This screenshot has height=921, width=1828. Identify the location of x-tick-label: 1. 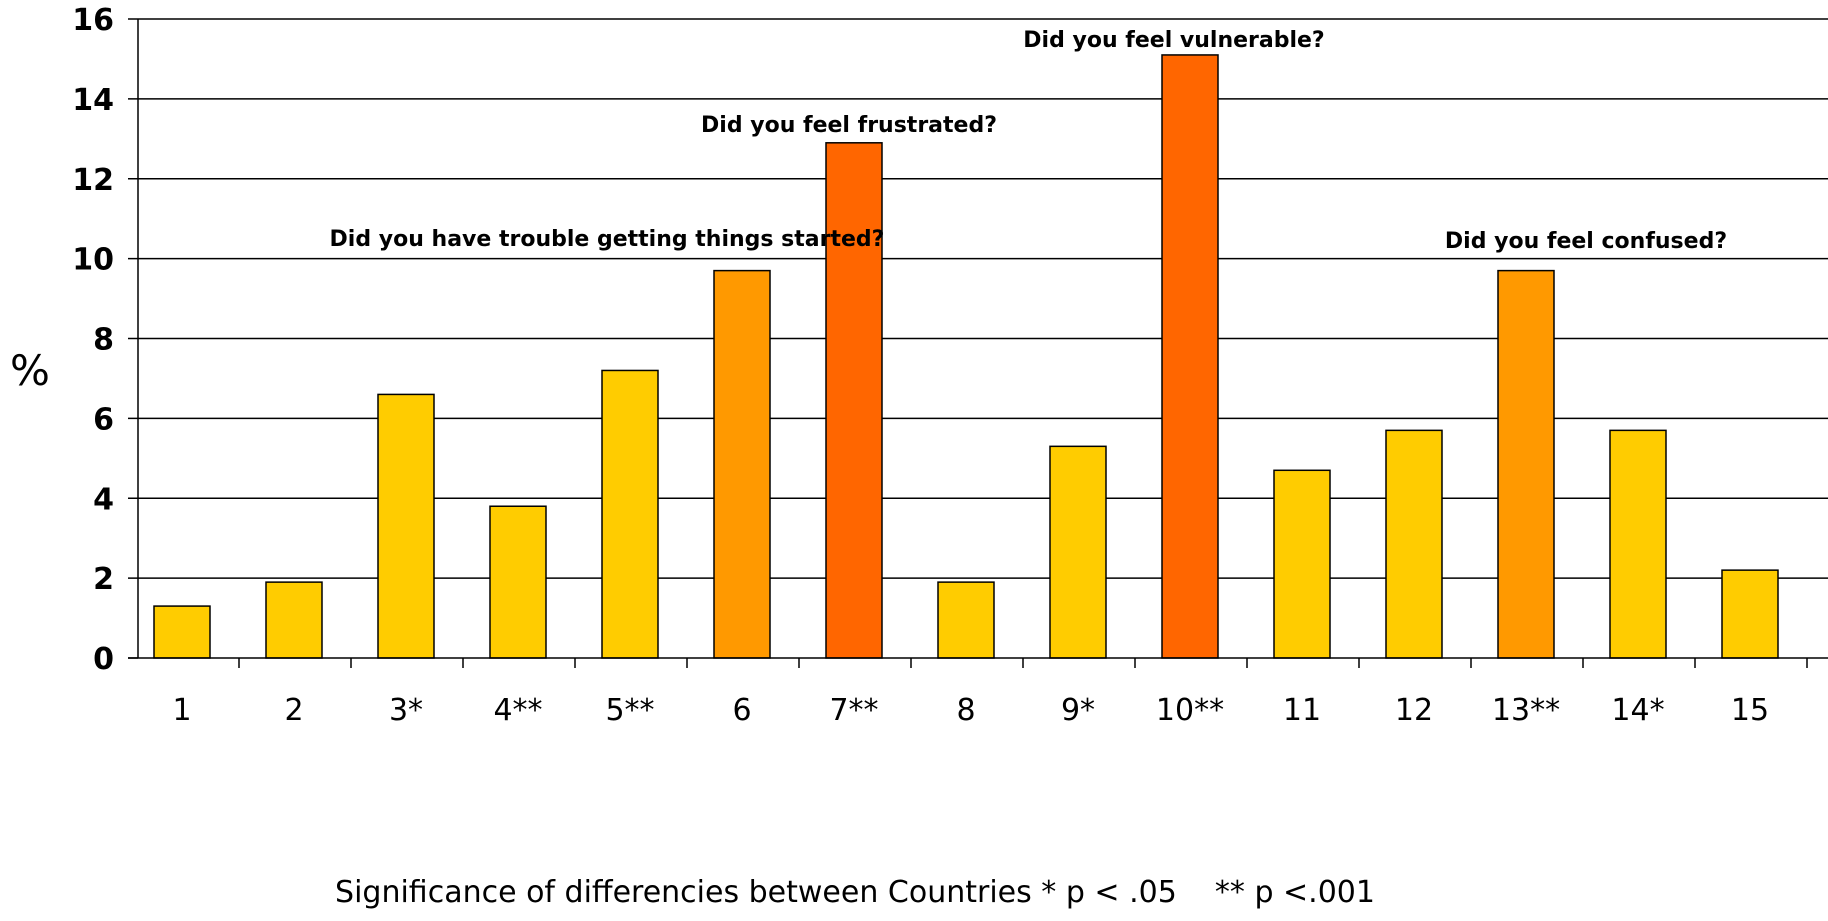
(181, 710).